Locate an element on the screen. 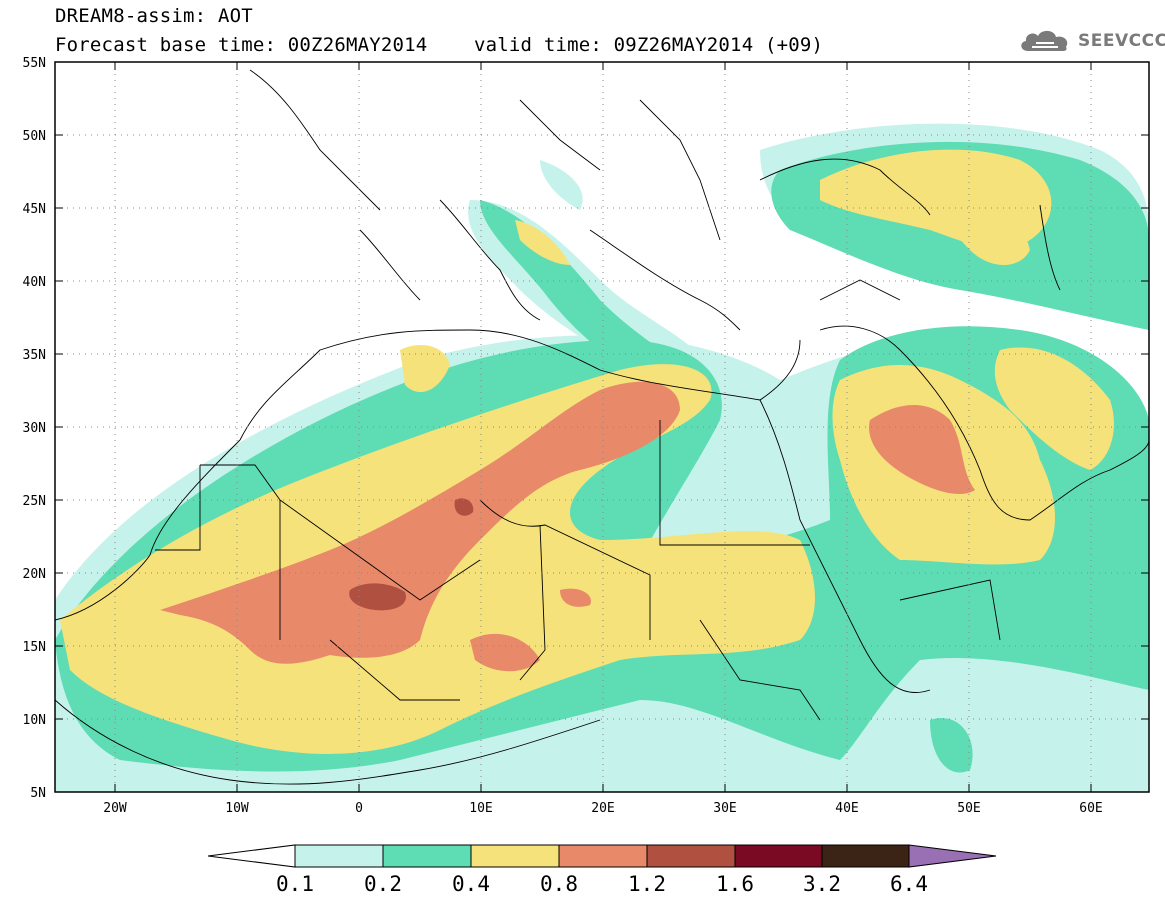 The width and height of the screenshot is (1165, 905). lon-label: 10W is located at coordinates (237, 808).